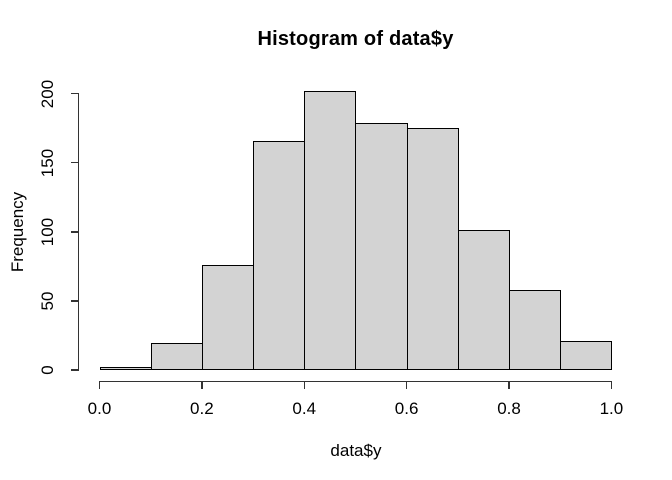 Image resolution: width=672 pixels, height=480 pixels. Describe the element at coordinates (356, 450) in the screenshot. I see `x-axis-label: data$y` at that location.